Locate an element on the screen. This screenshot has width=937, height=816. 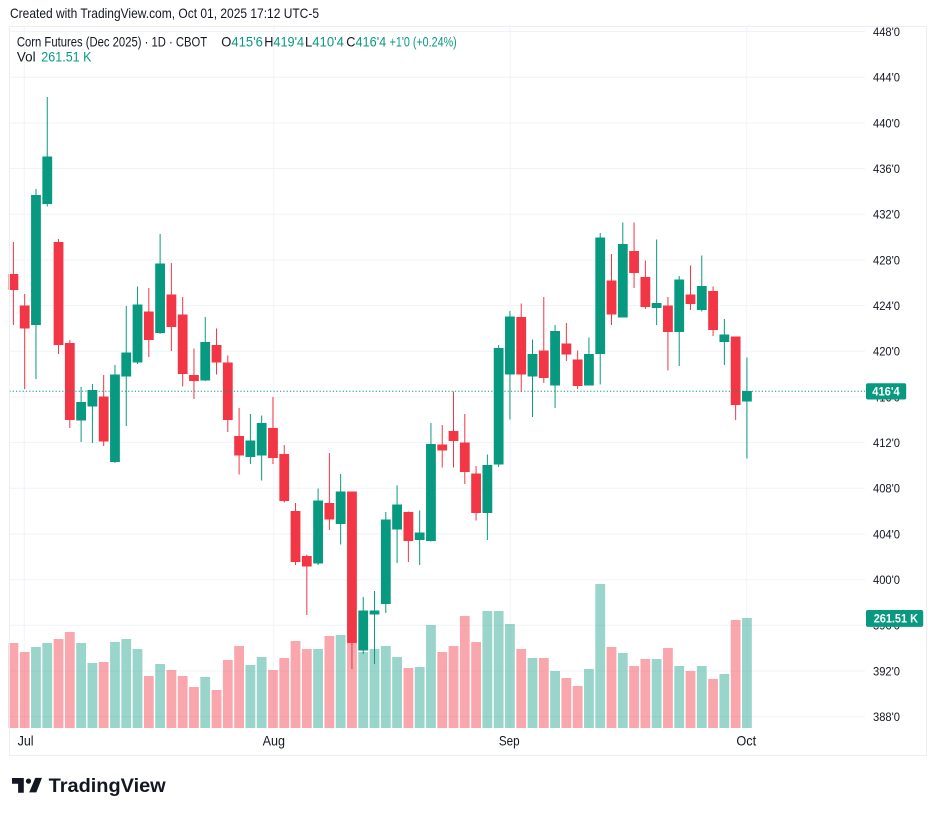
svg-text: 444'0 is located at coordinates (886, 78).